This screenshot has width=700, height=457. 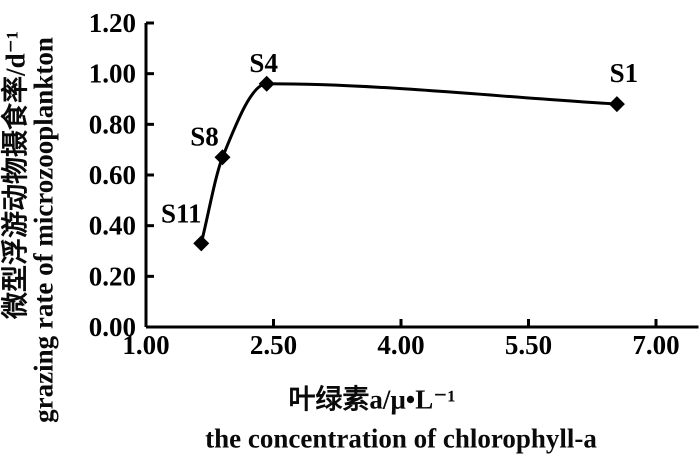 I want to click on data-point-label: S8, so click(x=204, y=136).